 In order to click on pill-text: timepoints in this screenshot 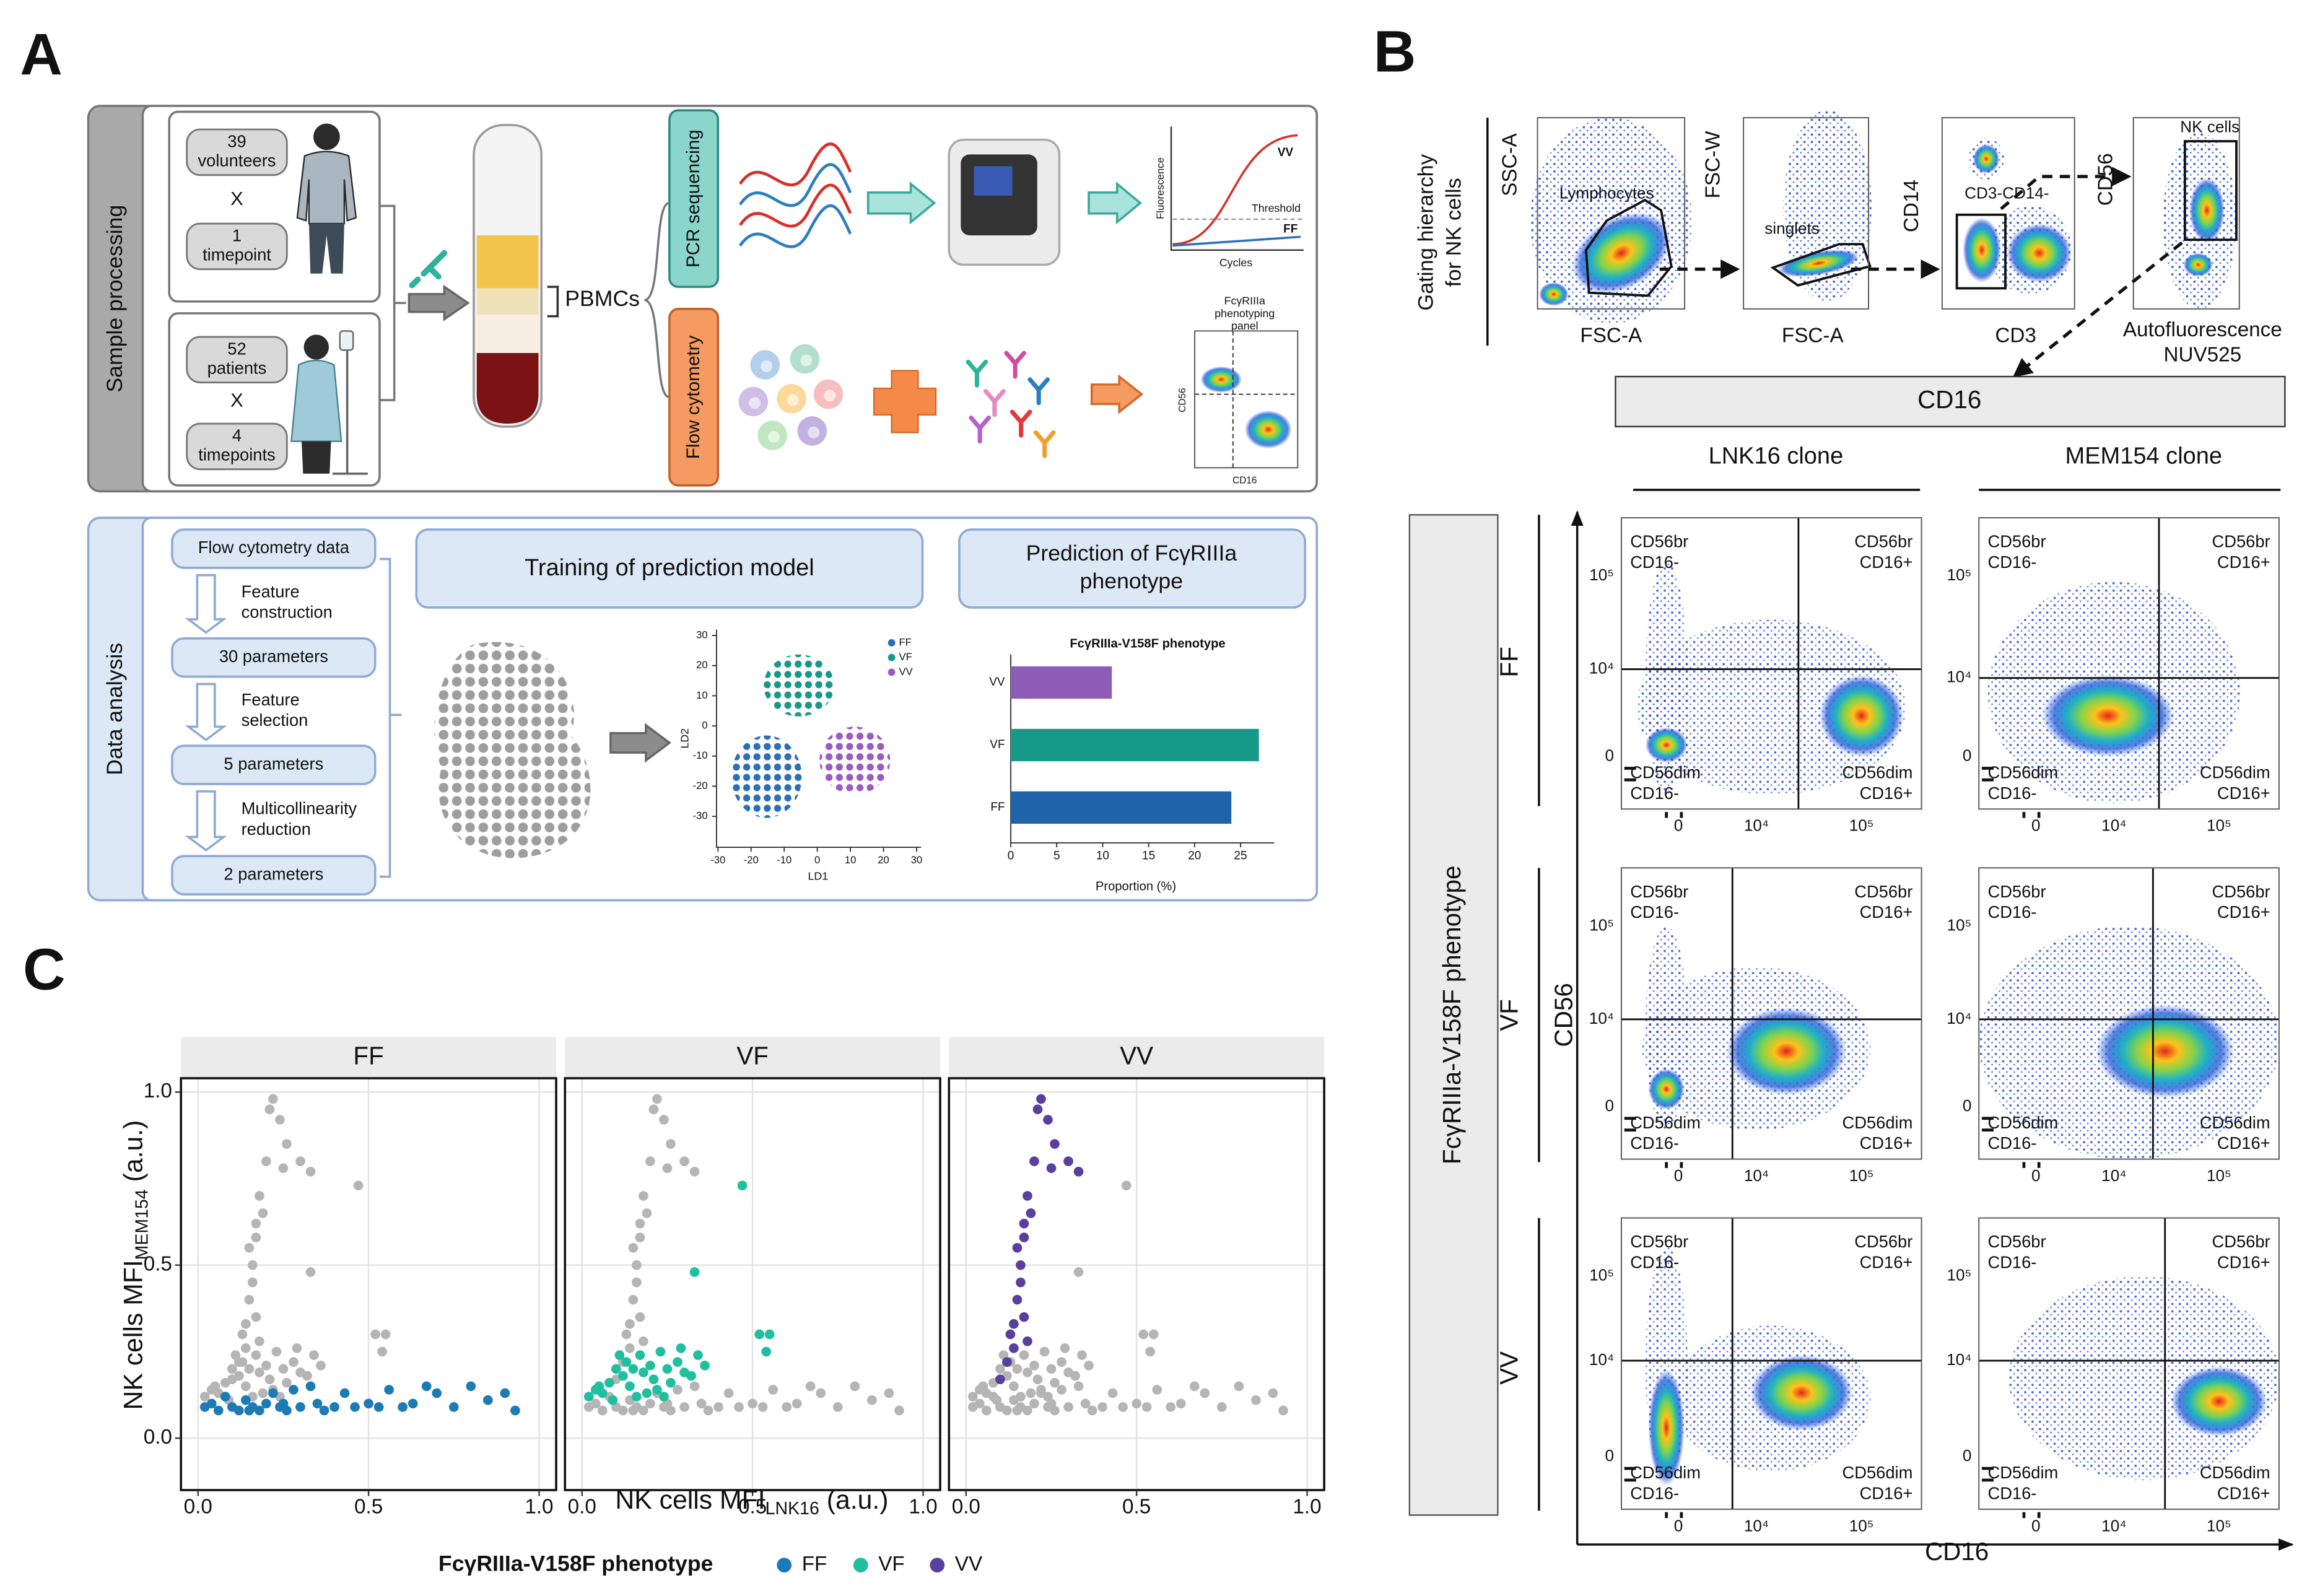, I will do `click(236, 454)`.